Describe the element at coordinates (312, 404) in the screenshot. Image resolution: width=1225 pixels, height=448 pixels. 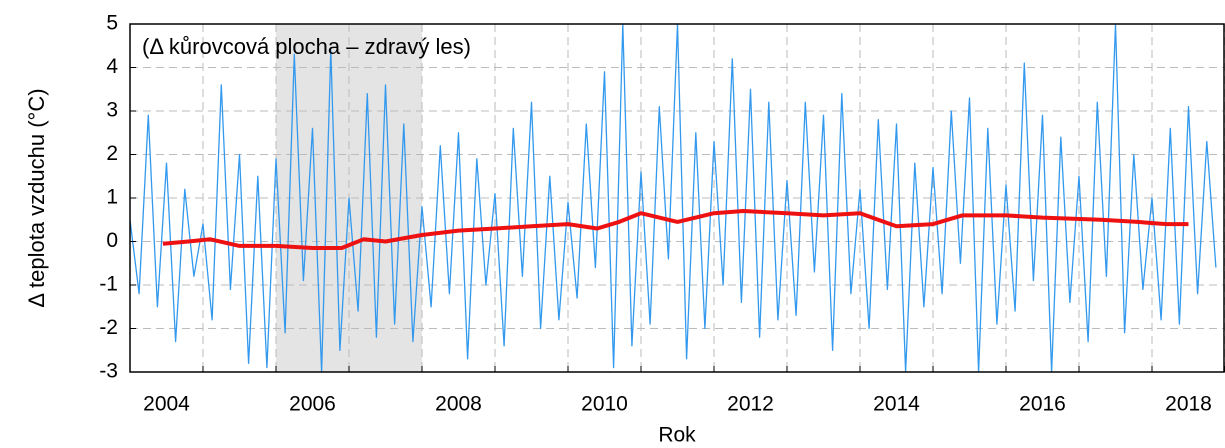
I see `x-tick-label: 2006` at that location.